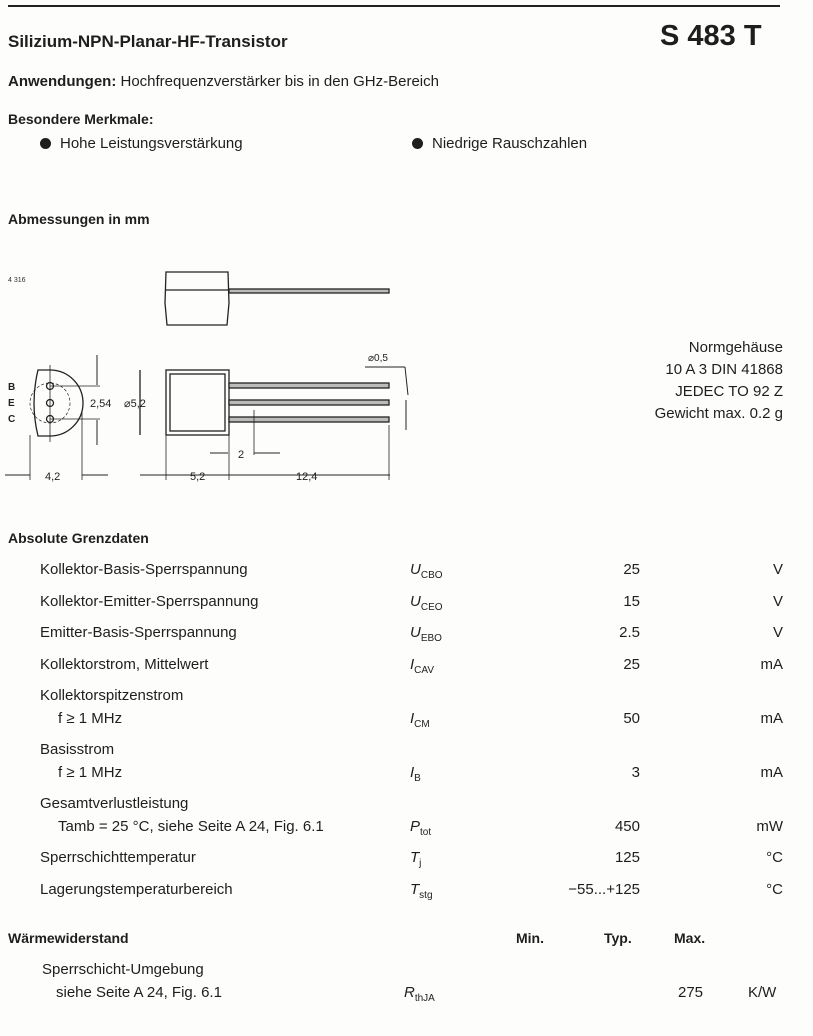 This screenshot has height=1036, width=813. I want to click on svg-text: 4,2, so click(52, 477).